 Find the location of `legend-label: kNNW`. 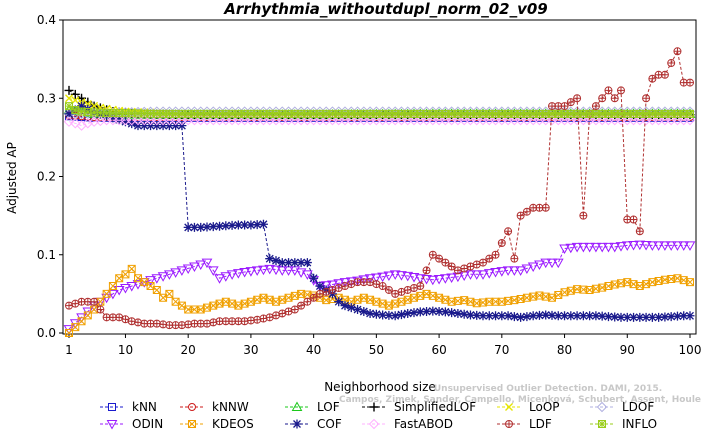

legend-label: kNNW is located at coordinates (230, 407).